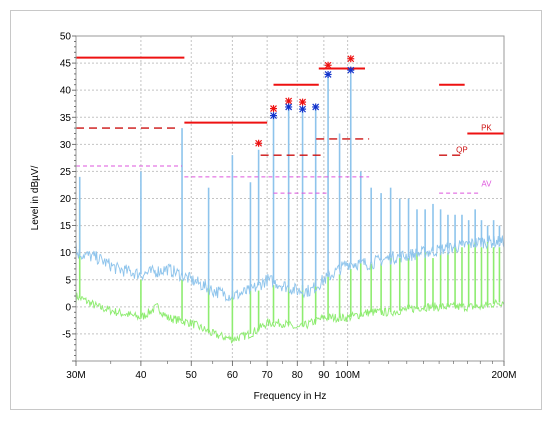  What do you see at coordinates (486, 184) in the screenshot?
I see `limit-label-av: AV` at bounding box center [486, 184].